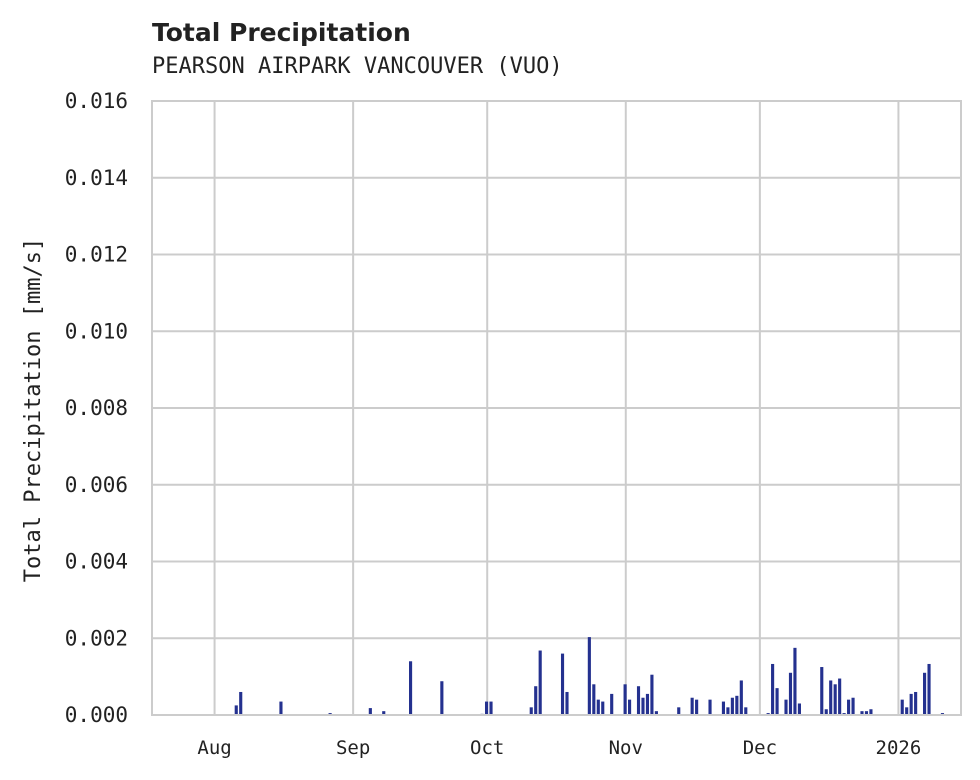 The height and width of the screenshot is (780, 980). Describe the element at coordinates (353, 748) in the screenshot. I see `x-tick-label: Sep` at that location.